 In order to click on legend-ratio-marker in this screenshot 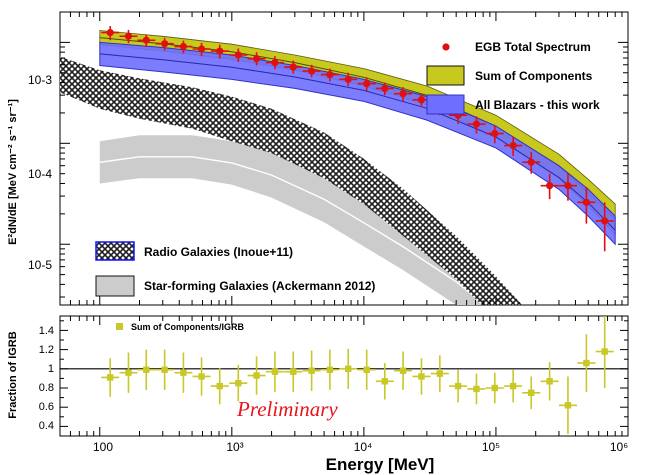, I will do `click(119, 326)`.